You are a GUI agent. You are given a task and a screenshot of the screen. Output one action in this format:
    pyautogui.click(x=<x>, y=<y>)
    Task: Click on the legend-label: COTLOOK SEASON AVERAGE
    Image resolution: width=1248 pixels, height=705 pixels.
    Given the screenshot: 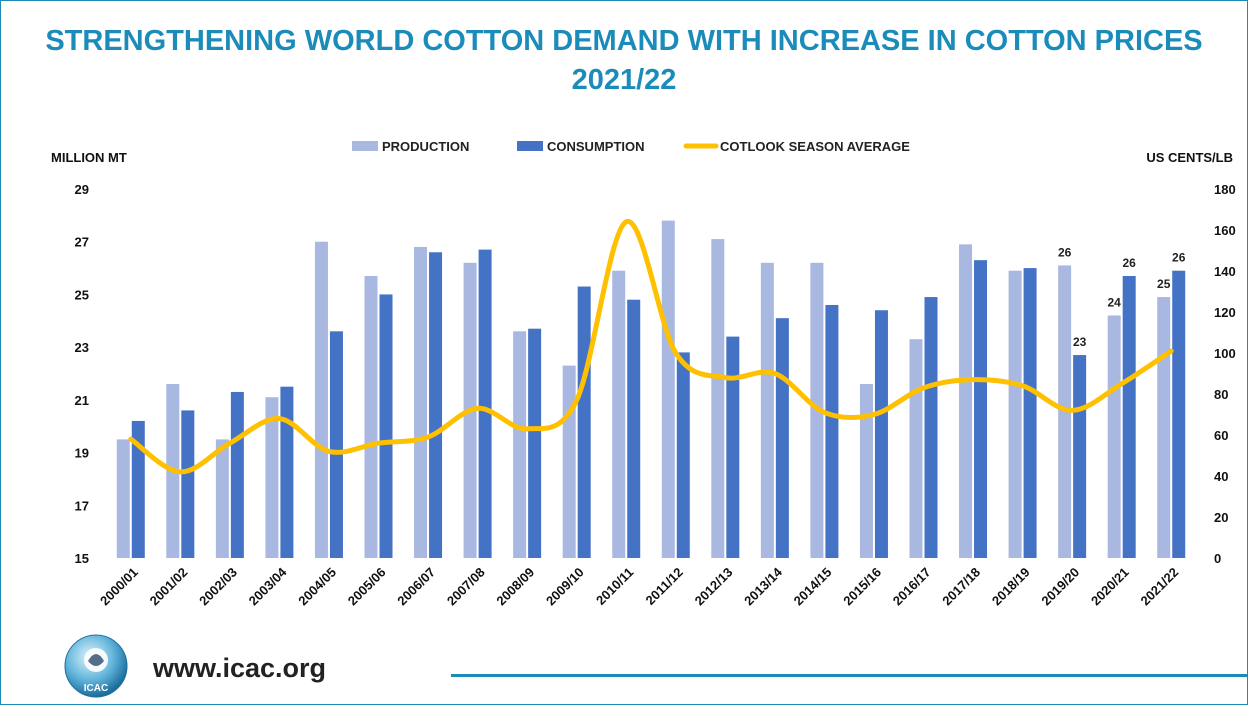 What is the action you would take?
    pyautogui.click(x=815, y=146)
    